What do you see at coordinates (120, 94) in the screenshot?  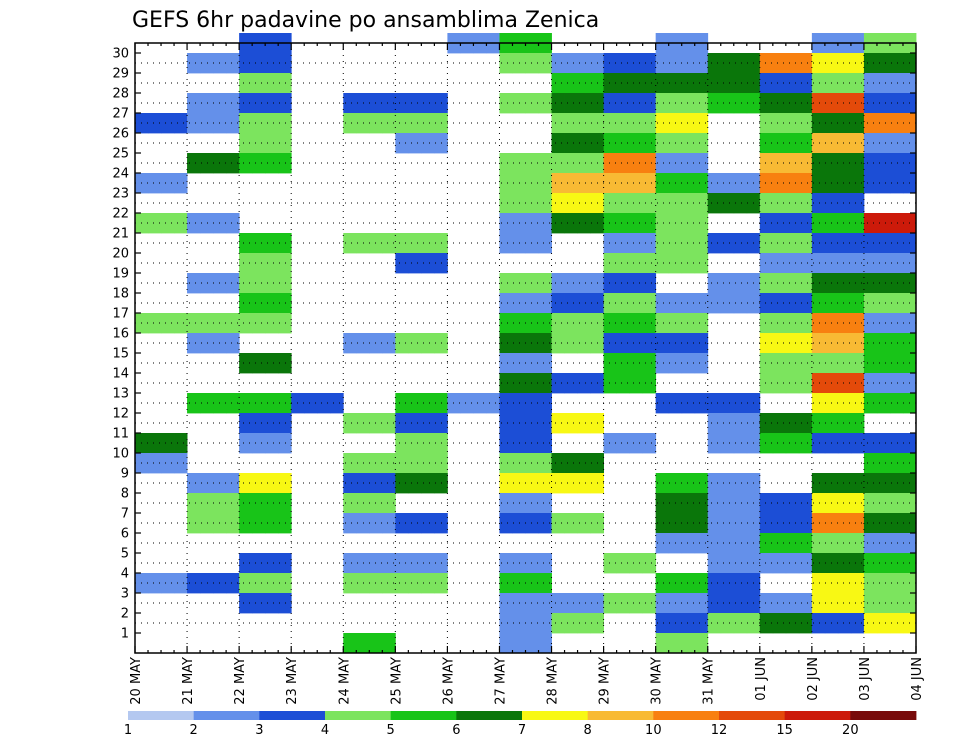 I see `y-tick-label: 28` at bounding box center [120, 94].